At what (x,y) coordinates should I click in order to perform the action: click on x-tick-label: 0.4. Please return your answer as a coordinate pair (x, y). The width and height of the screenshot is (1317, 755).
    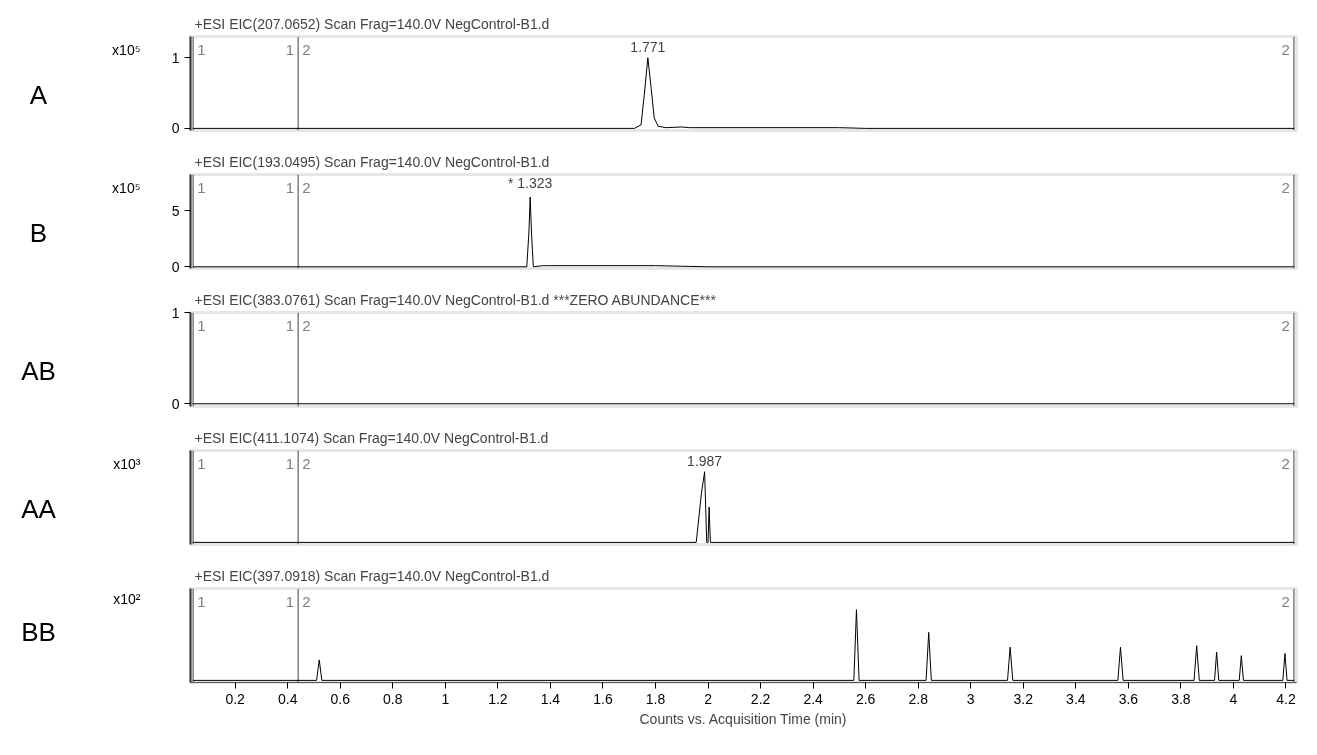
    Looking at the image, I should click on (287, 698).